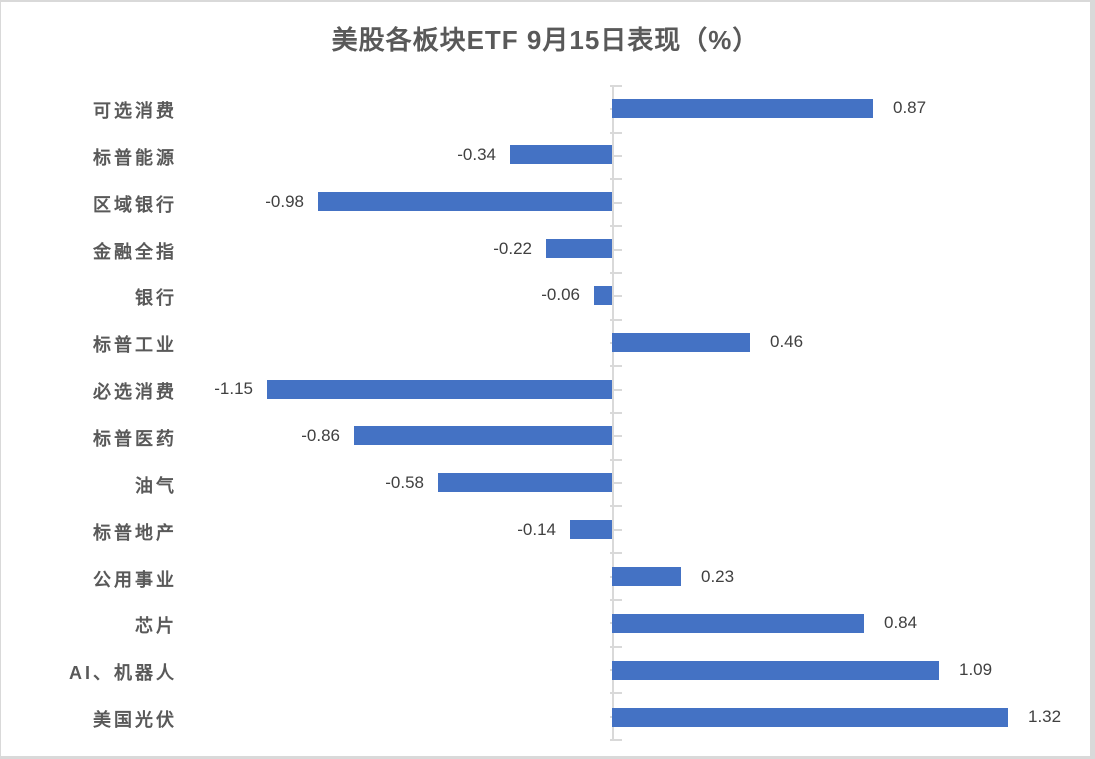 The width and height of the screenshot is (1095, 759). What do you see at coordinates (536, 529) in the screenshot?
I see `value-label: -0.14` at bounding box center [536, 529].